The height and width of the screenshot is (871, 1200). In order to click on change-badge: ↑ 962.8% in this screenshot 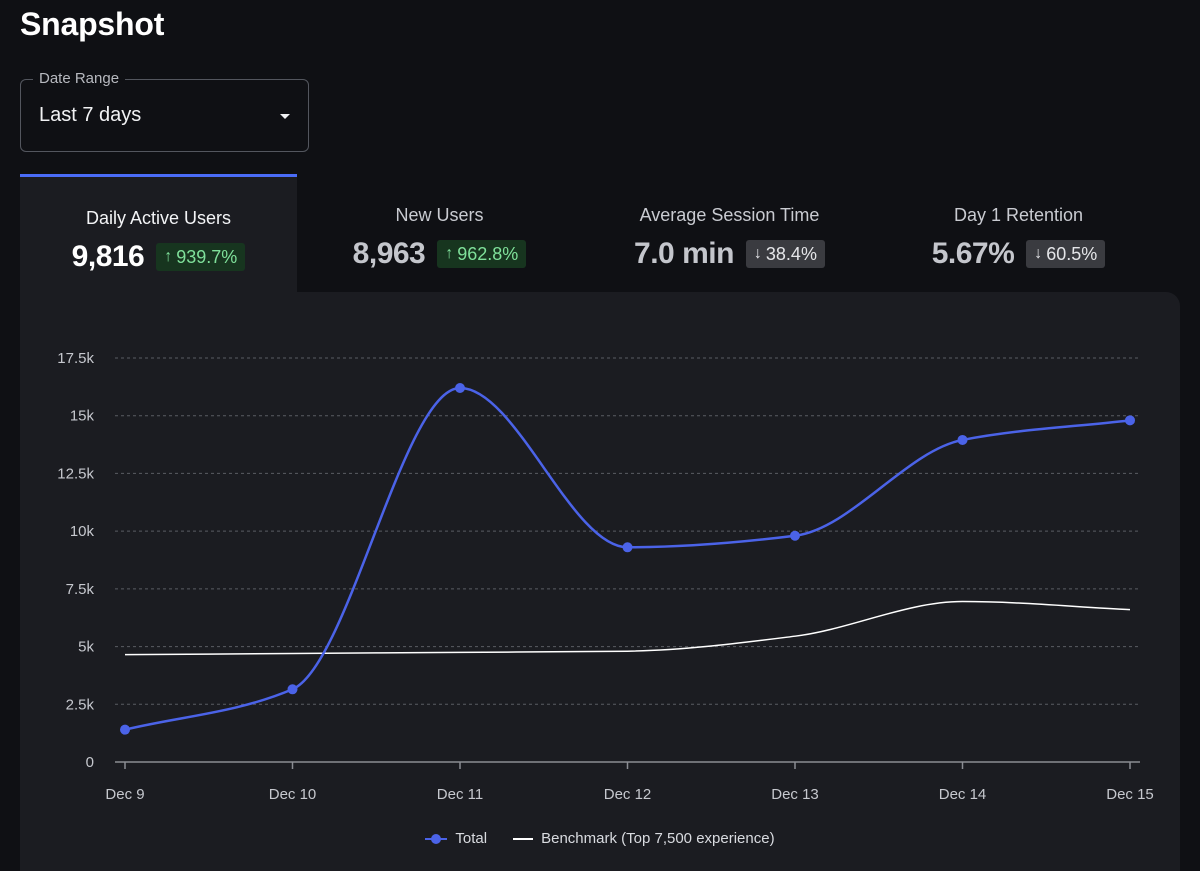, I will do `click(482, 254)`.